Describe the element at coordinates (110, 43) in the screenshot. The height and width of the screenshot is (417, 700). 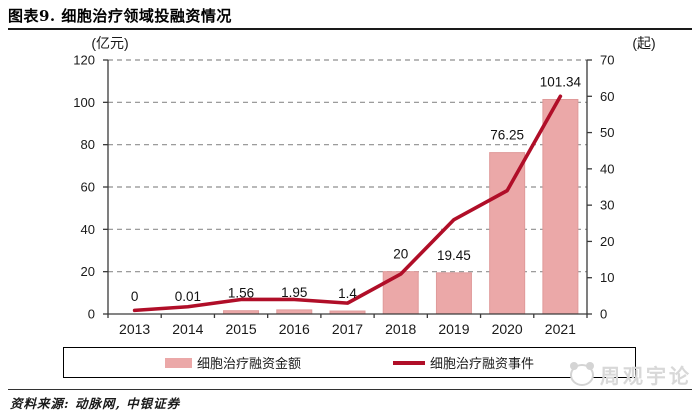
I see `left-axis-unit-label: (亿元)` at that location.